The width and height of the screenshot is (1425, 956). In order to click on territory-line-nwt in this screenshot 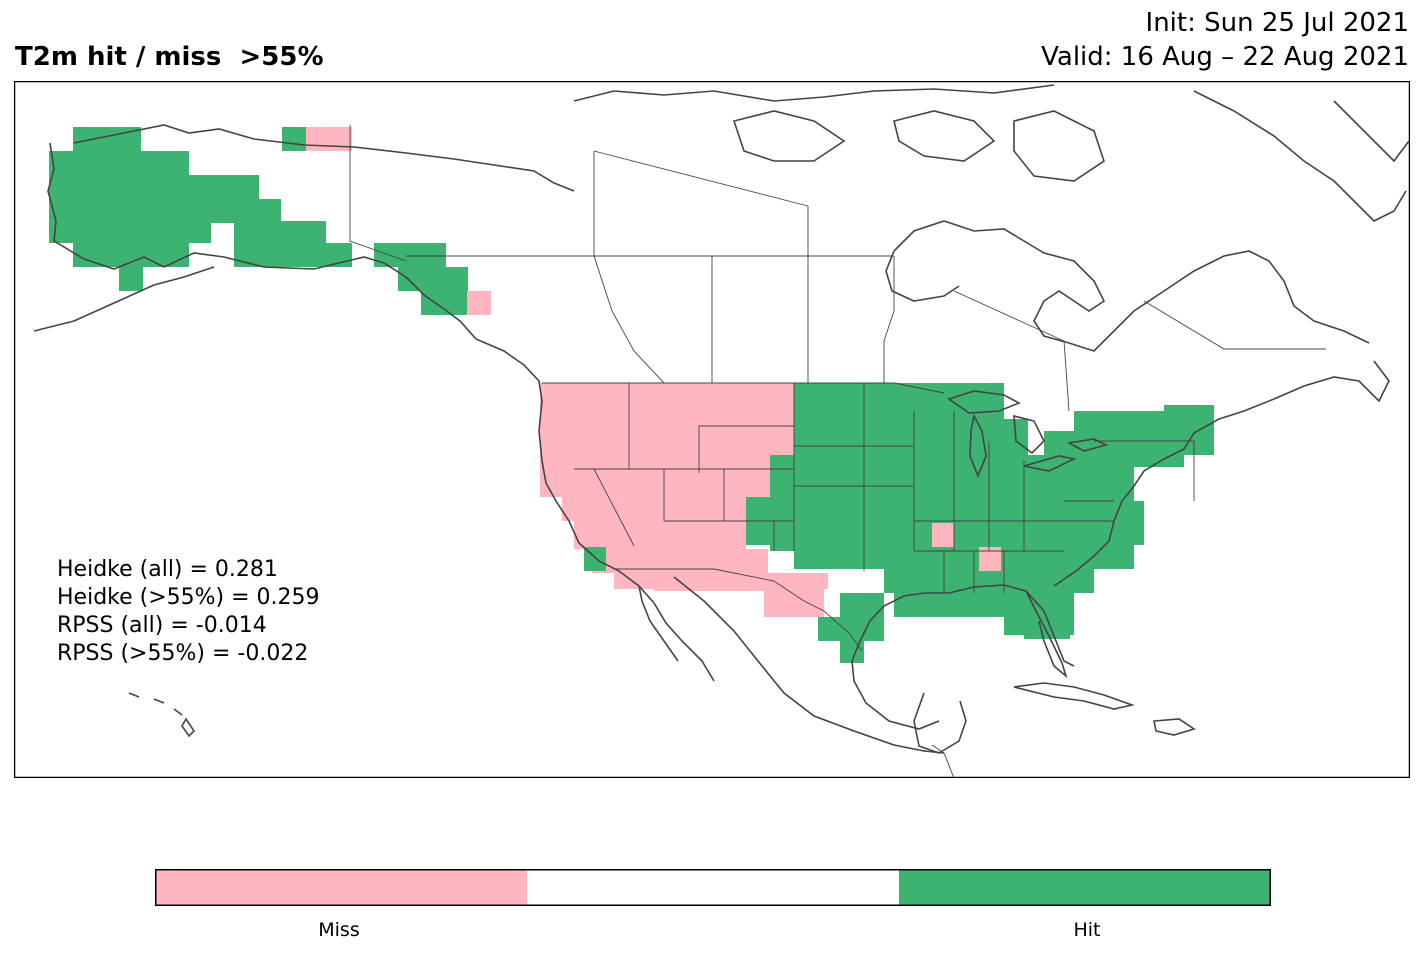, I will do `click(701, 178)`.